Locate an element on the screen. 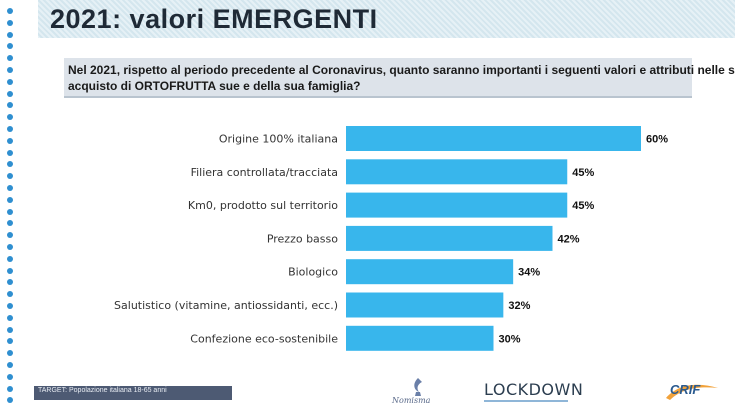 This screenshot has width=735, height=414. question-box is located at coordinates (378, 78).